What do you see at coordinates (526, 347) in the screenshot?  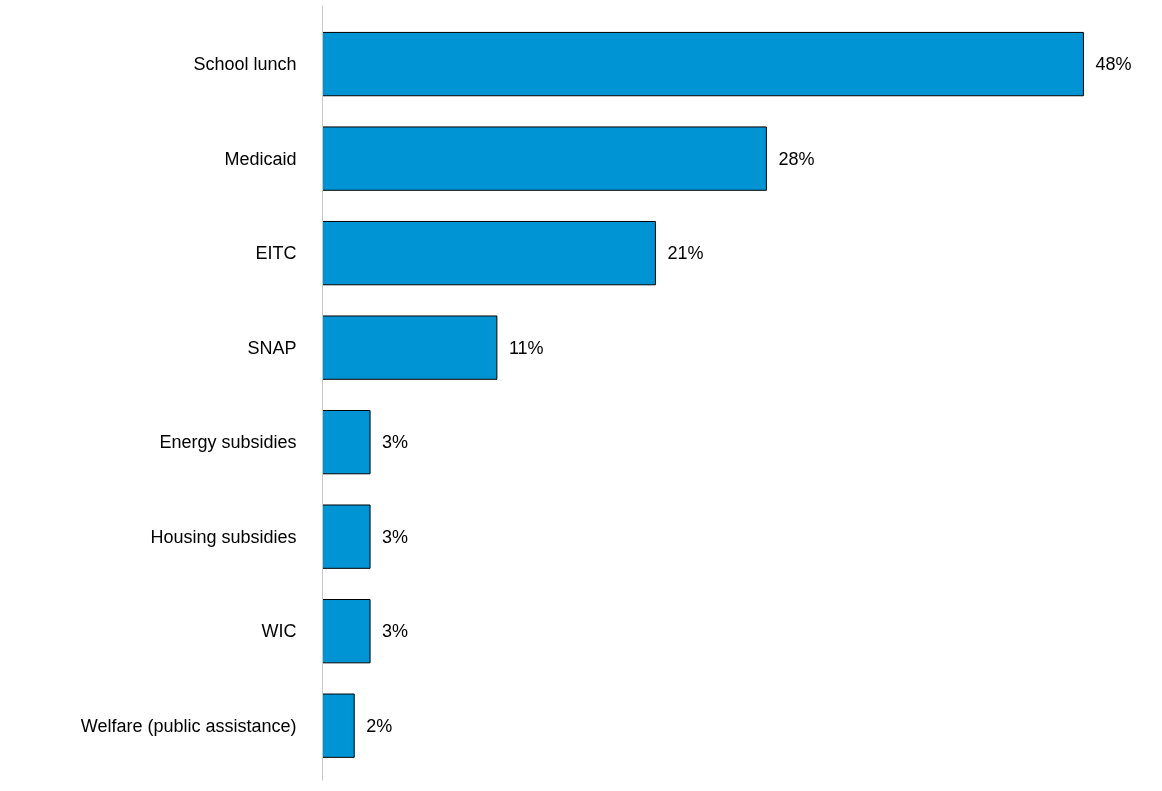 I see `data-label: 11%` at bounding box center [526, 347].